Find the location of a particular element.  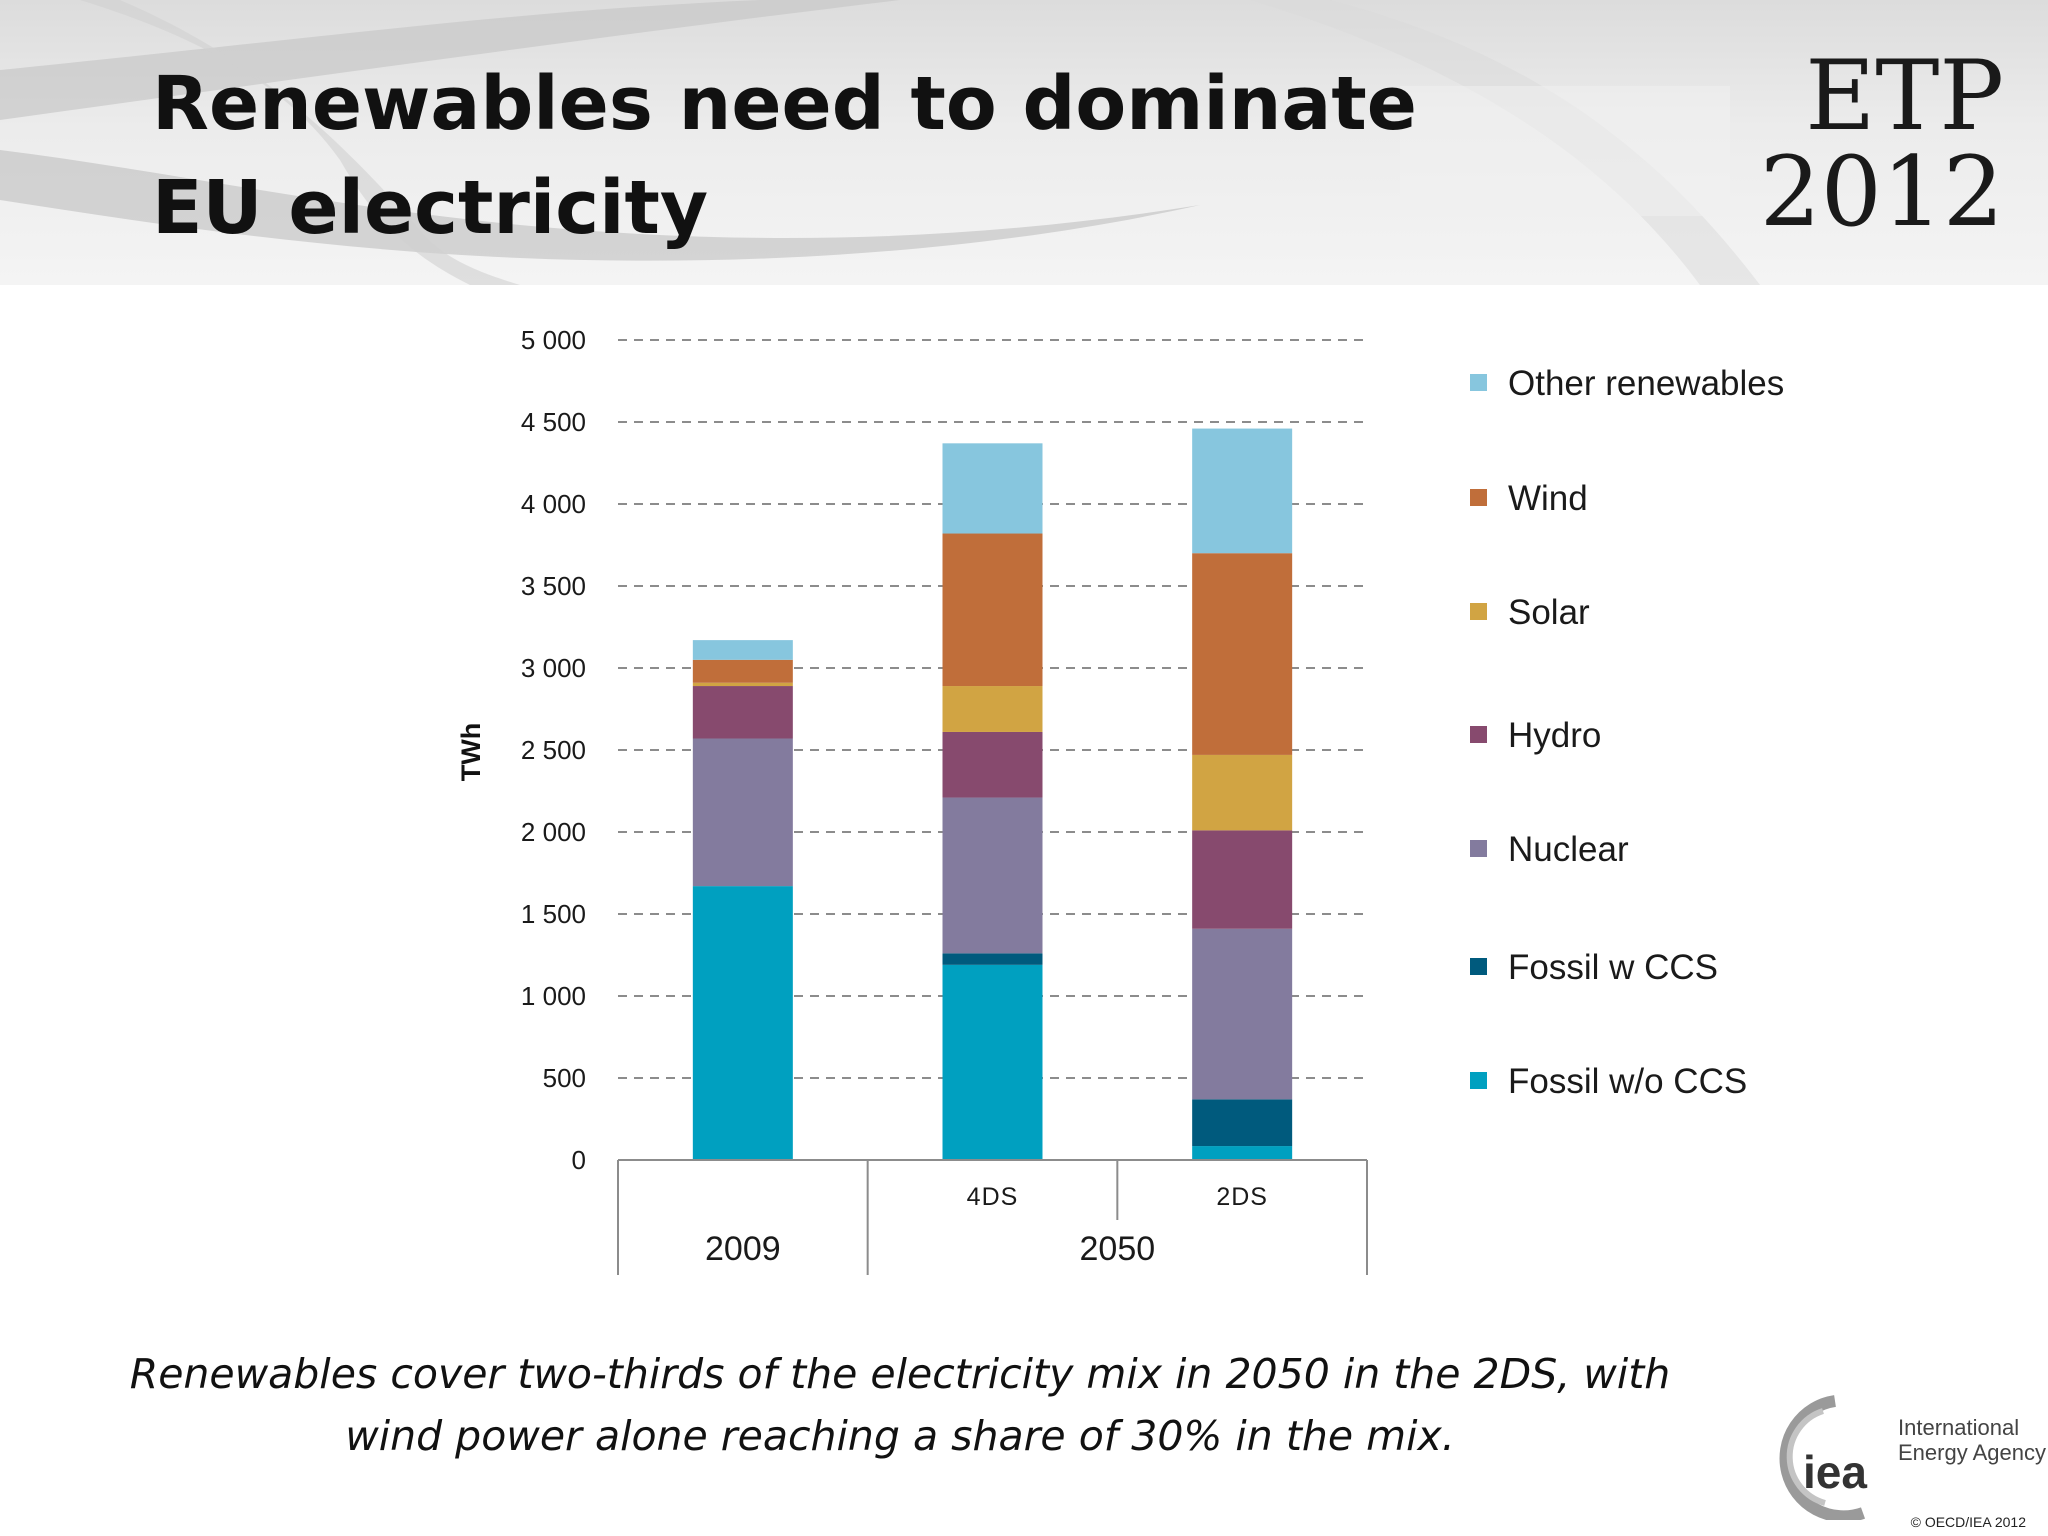

legend-item: Nuclear is located at coordinates (1549, 849).